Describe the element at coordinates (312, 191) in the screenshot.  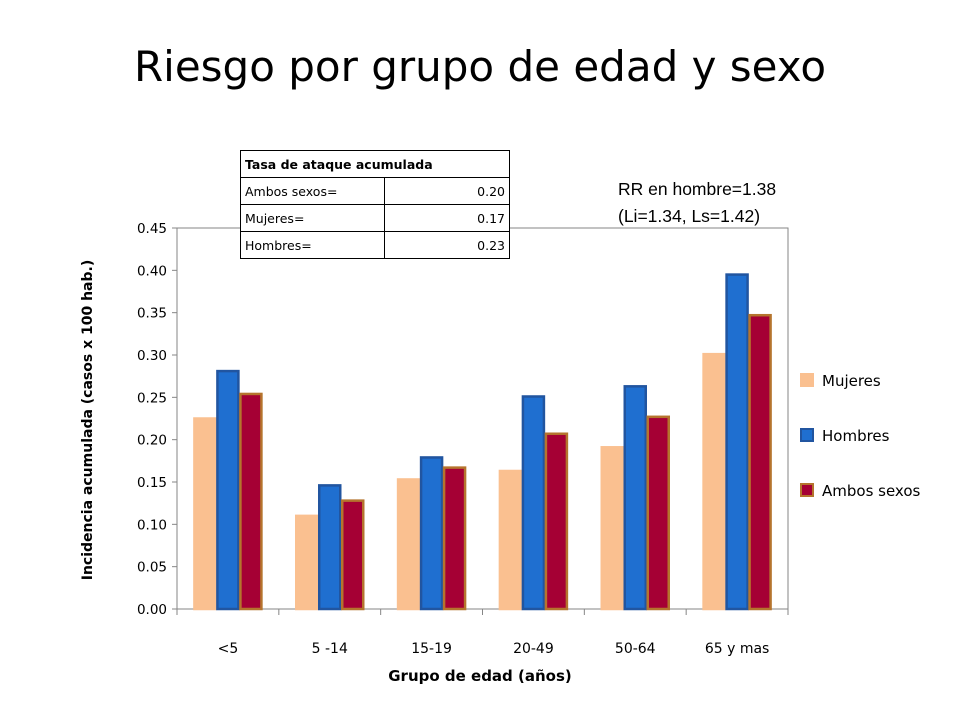
I see `table-row-label: Ambos sexos=` at that location.